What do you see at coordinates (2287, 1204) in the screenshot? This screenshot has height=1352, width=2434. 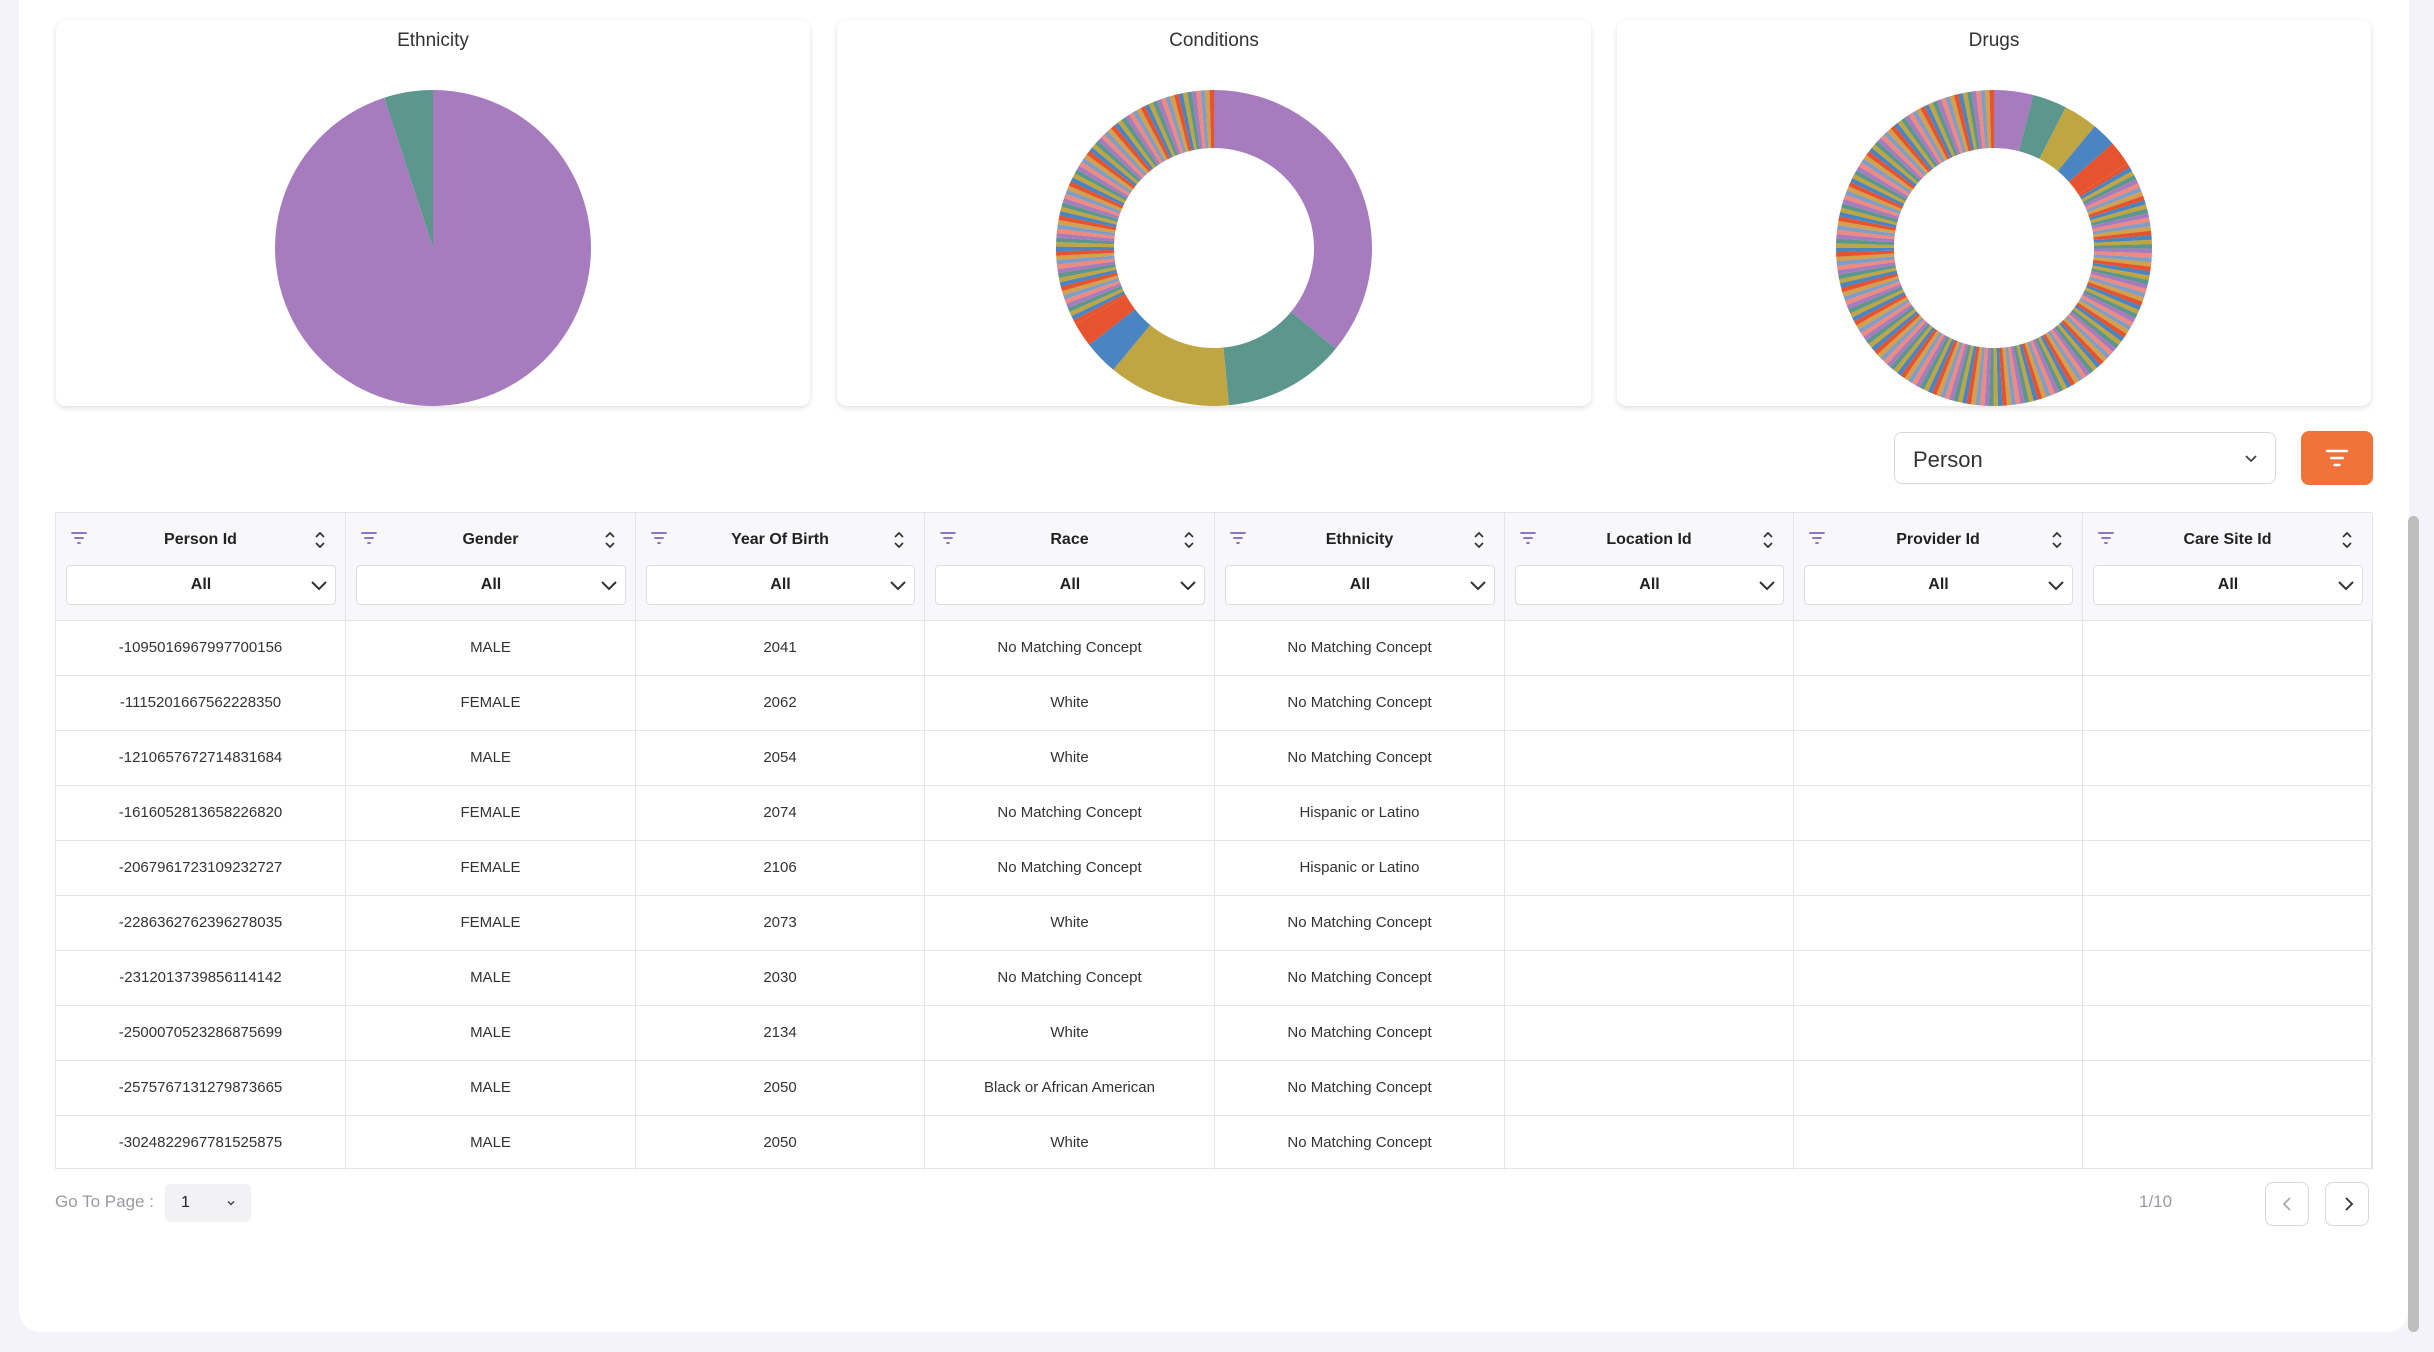 I see `prev-page-button` at bounding box center [2287, 1204].